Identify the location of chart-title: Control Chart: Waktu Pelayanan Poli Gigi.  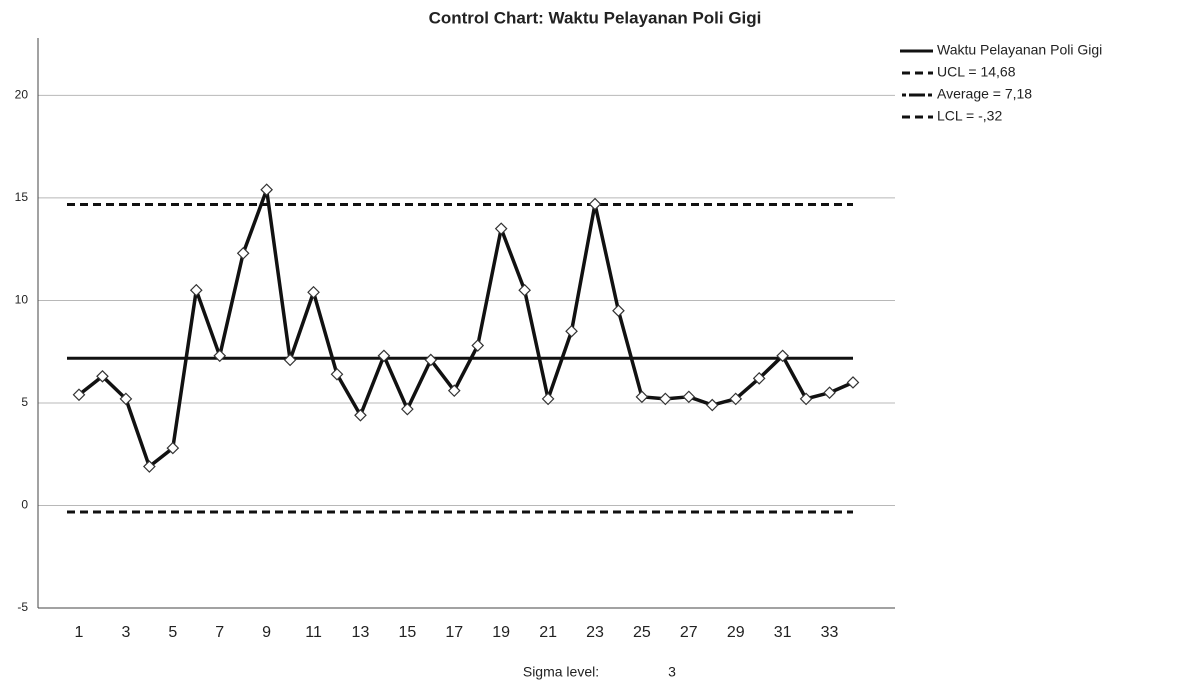
(595, 17).